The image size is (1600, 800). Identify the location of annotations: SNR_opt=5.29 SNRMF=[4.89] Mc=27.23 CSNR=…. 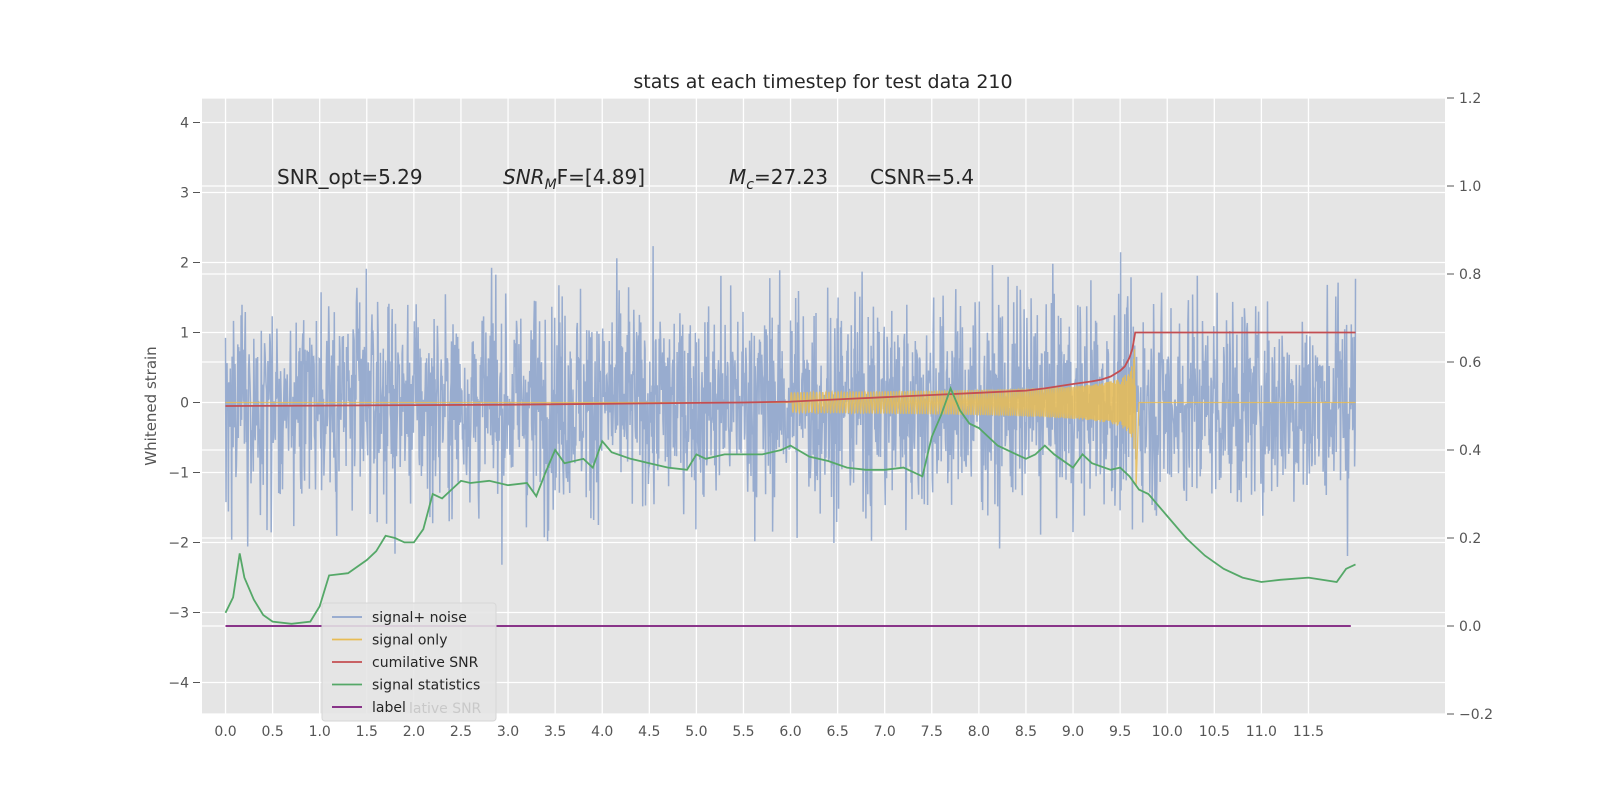
(625, 179).